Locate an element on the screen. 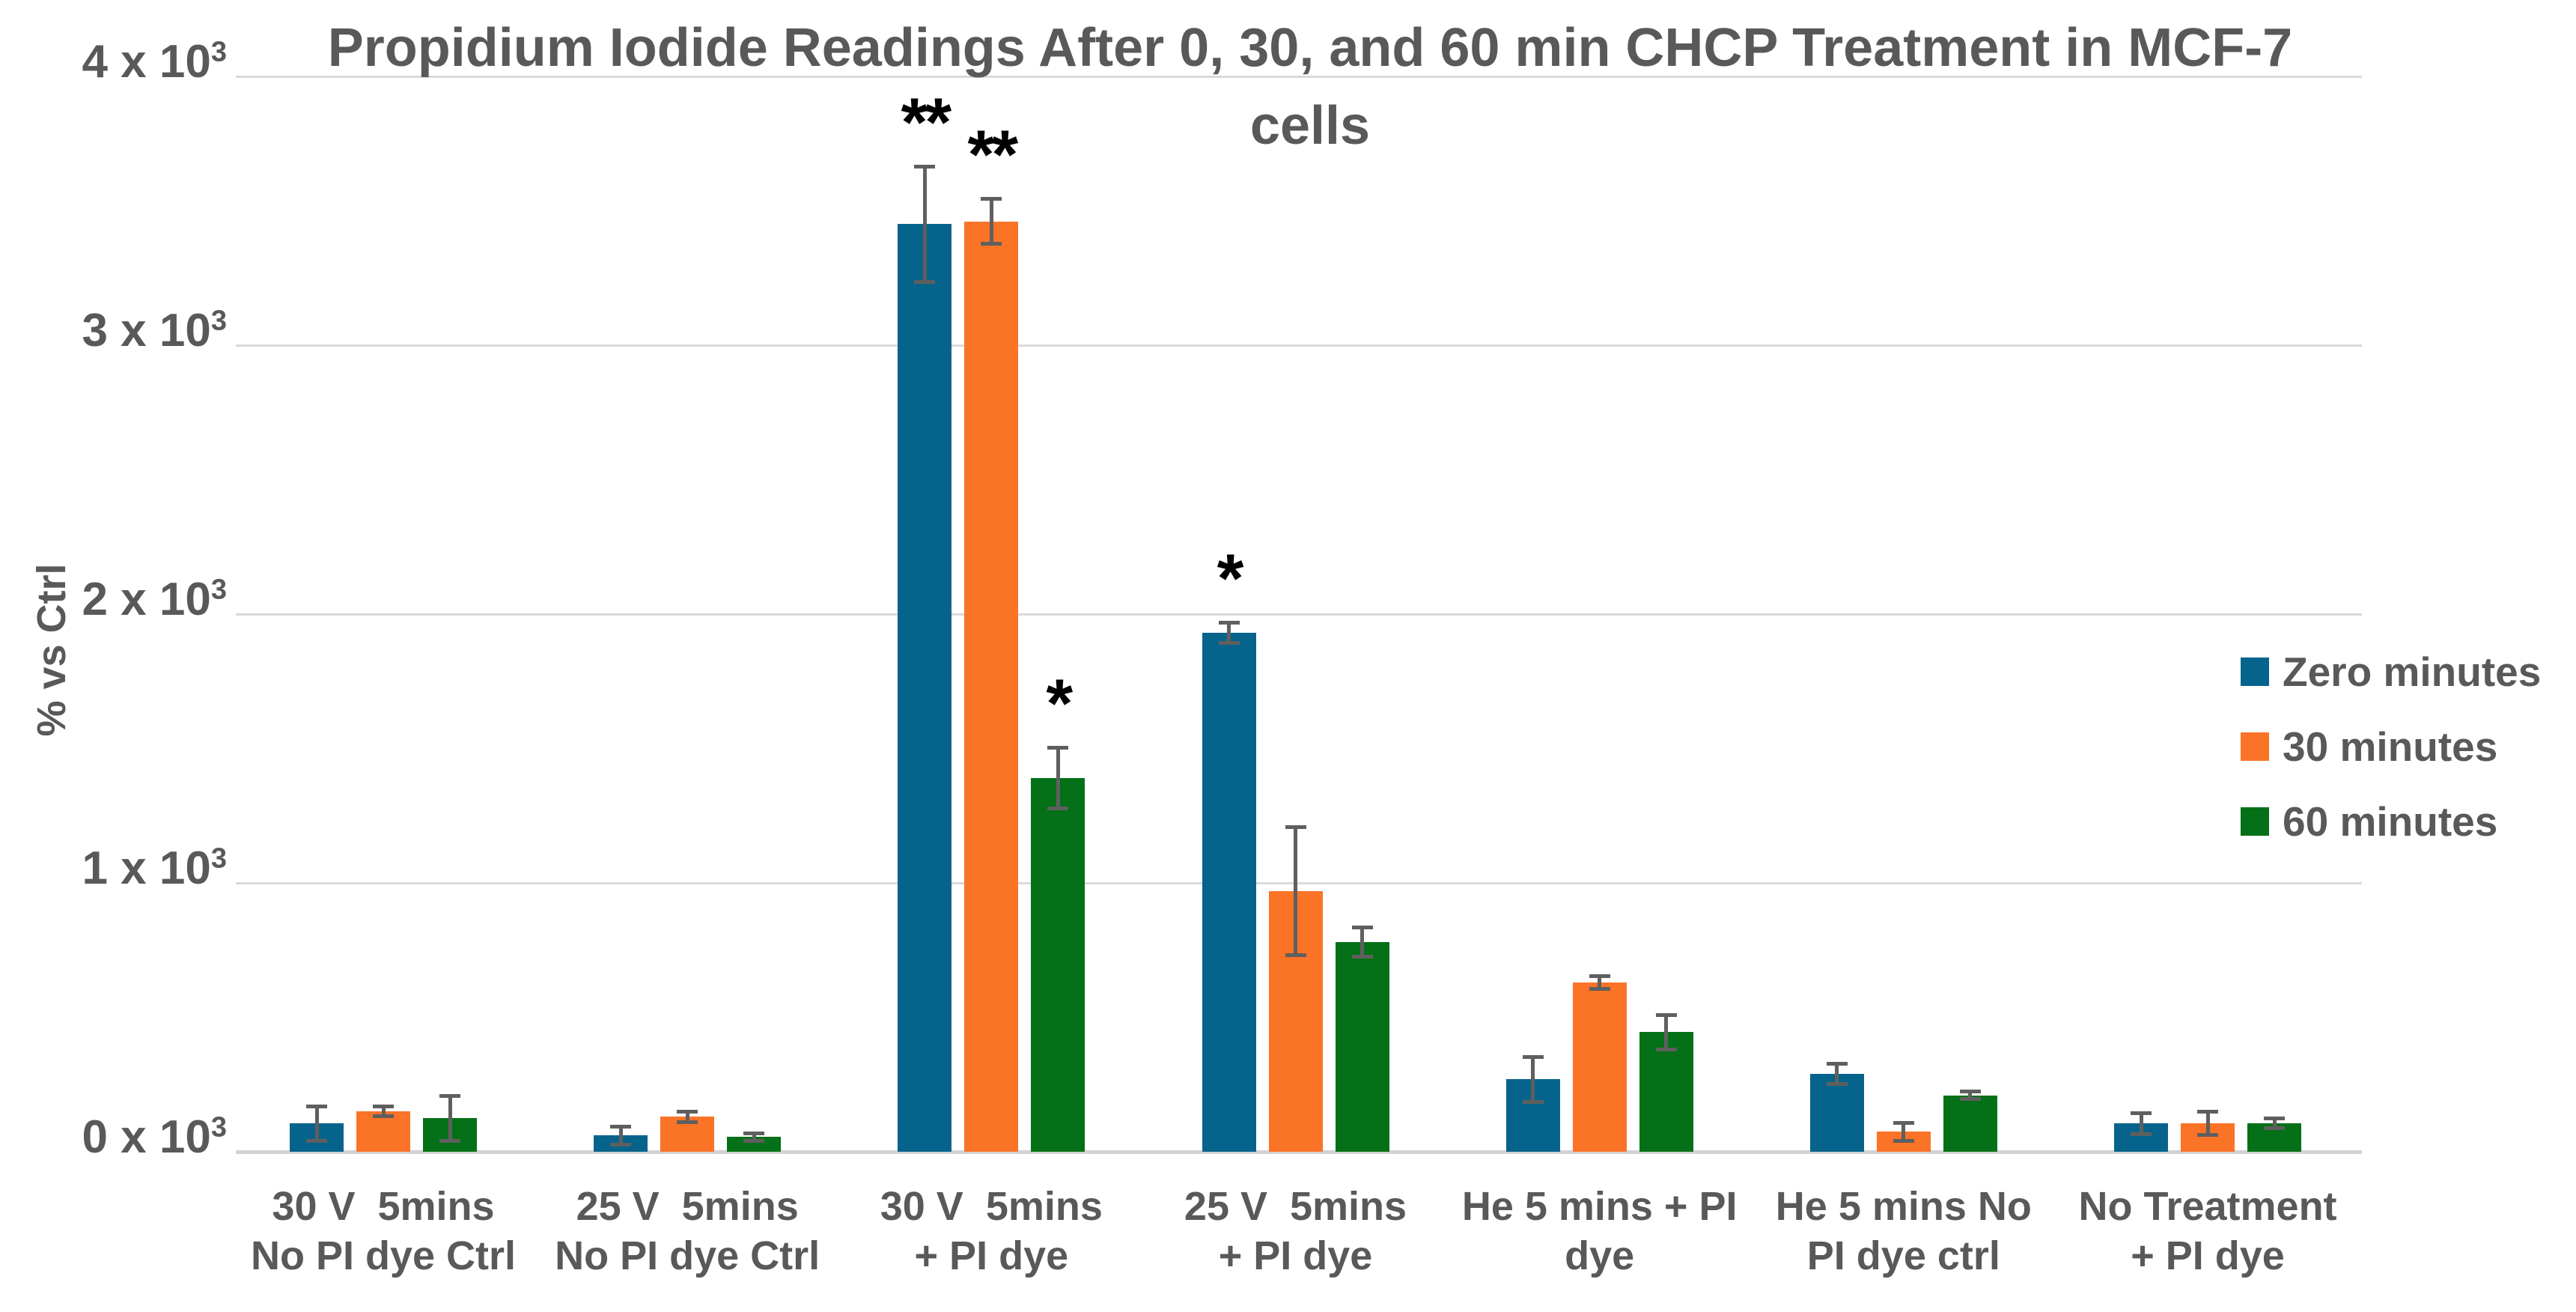 The width and height of the screenshot is (2576, 1312). legend-label: 30 minutes is located at coordinates (2390, 746).